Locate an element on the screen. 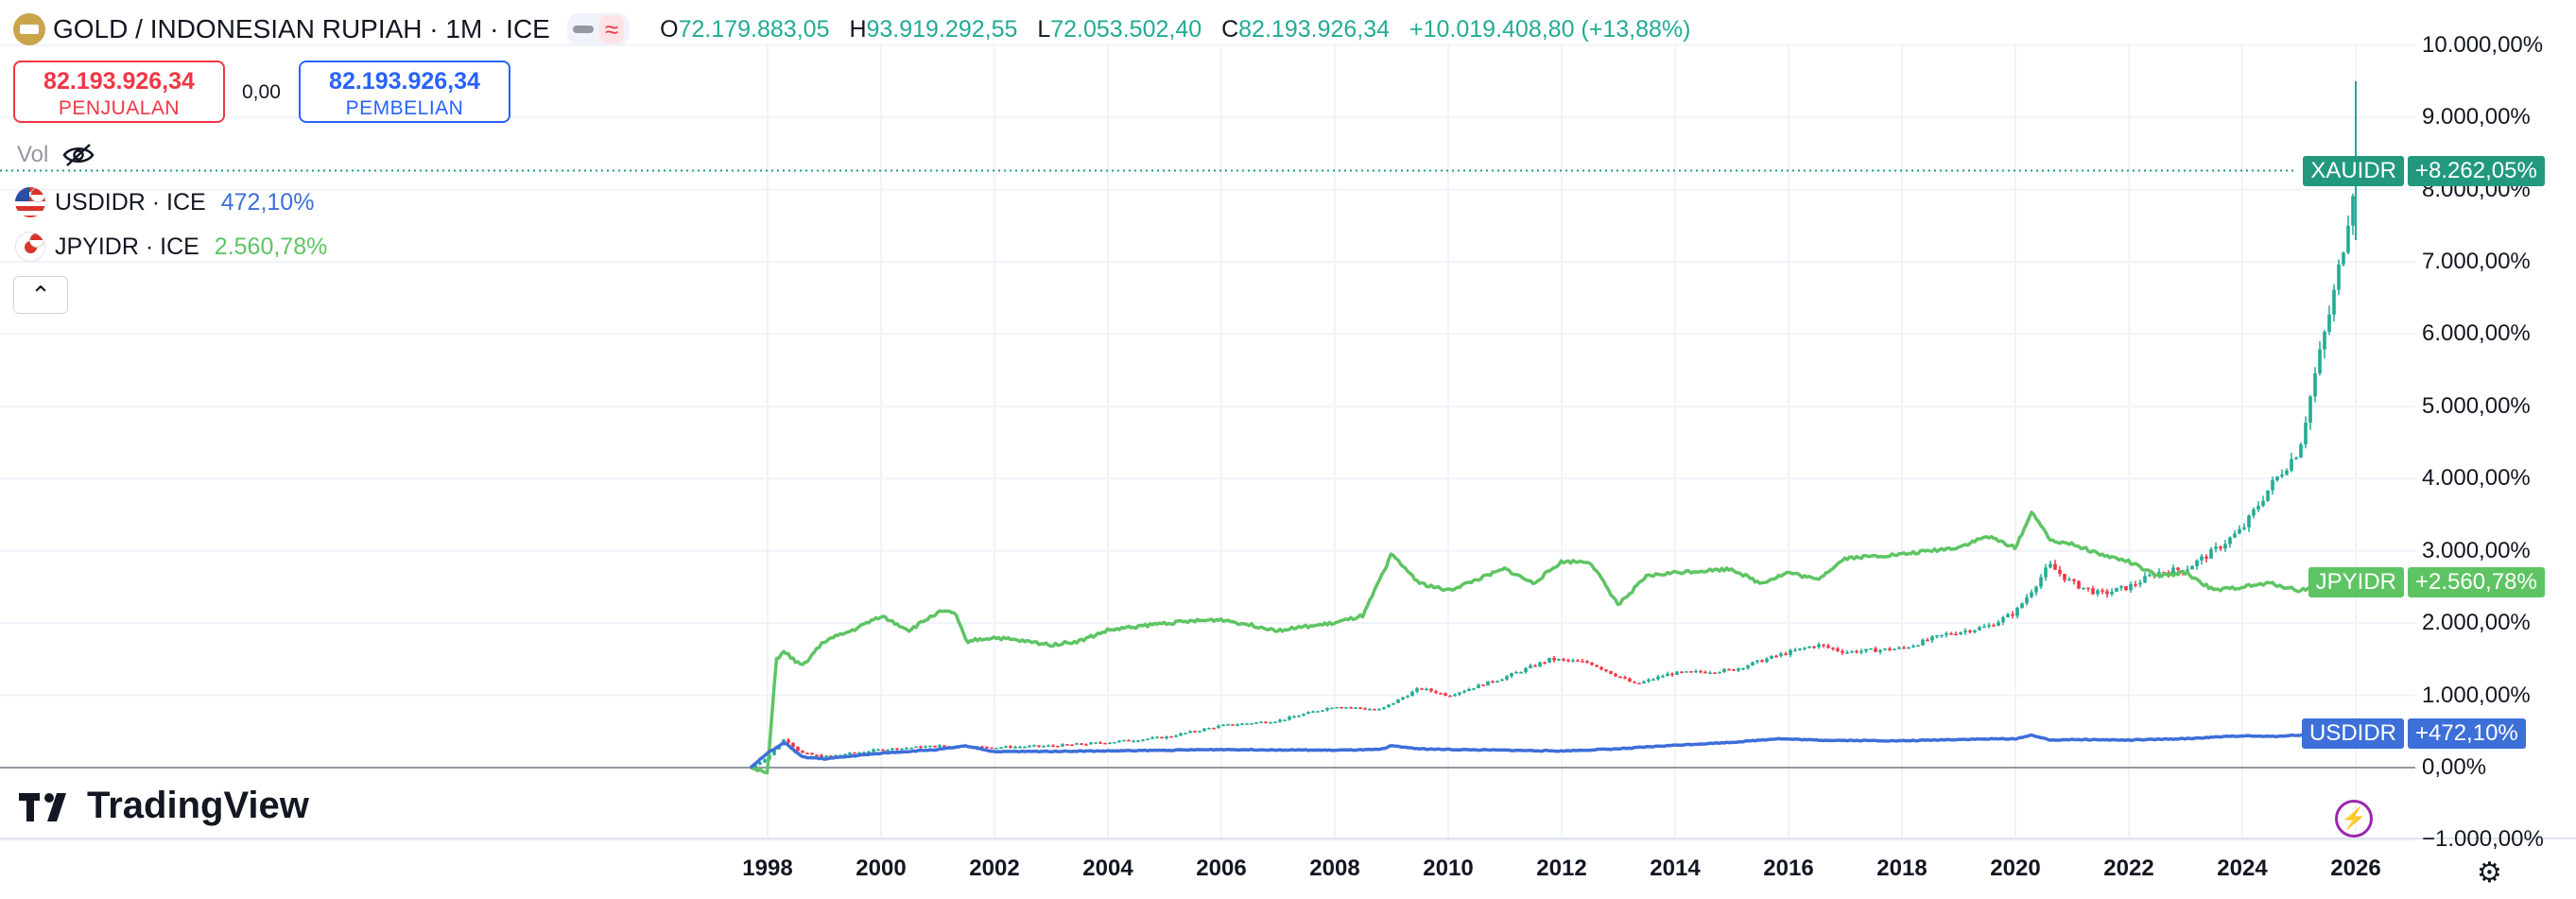 This screenshot has width=2576, height=899. y-tick-label: 1.000,00% is located at coordinates (2476, 695).